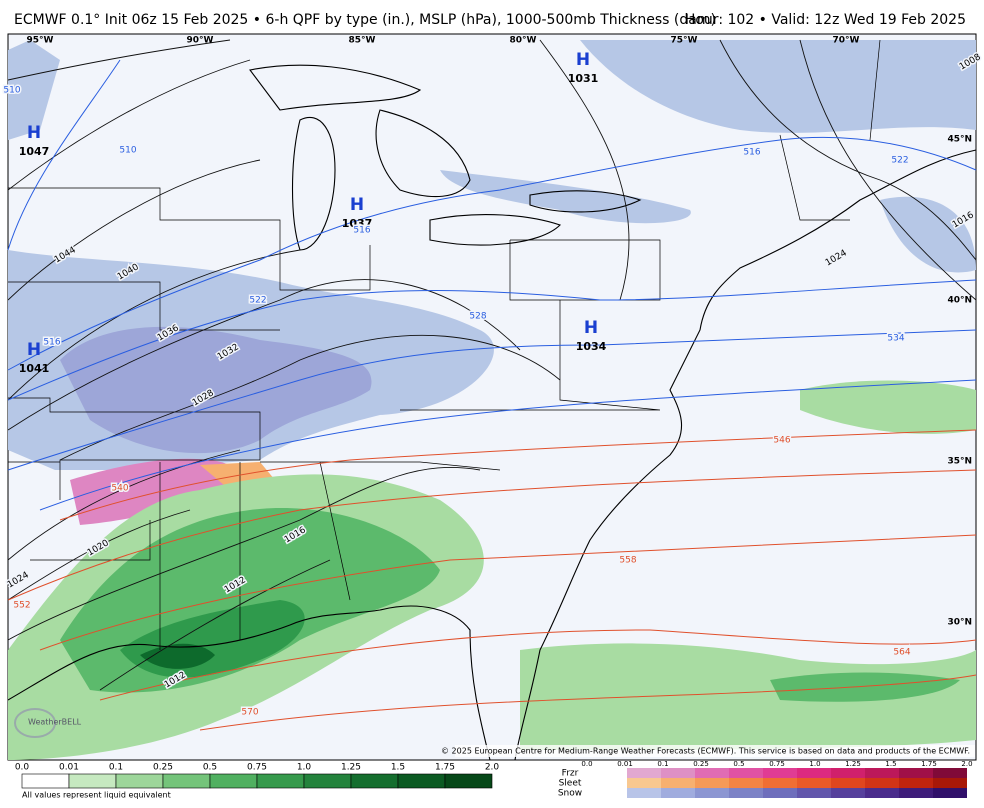 The image size is (984, 808). Describe the element at coordinates (959, 140) in the screenshot. I see `latitude-label: 45°N` at that location.